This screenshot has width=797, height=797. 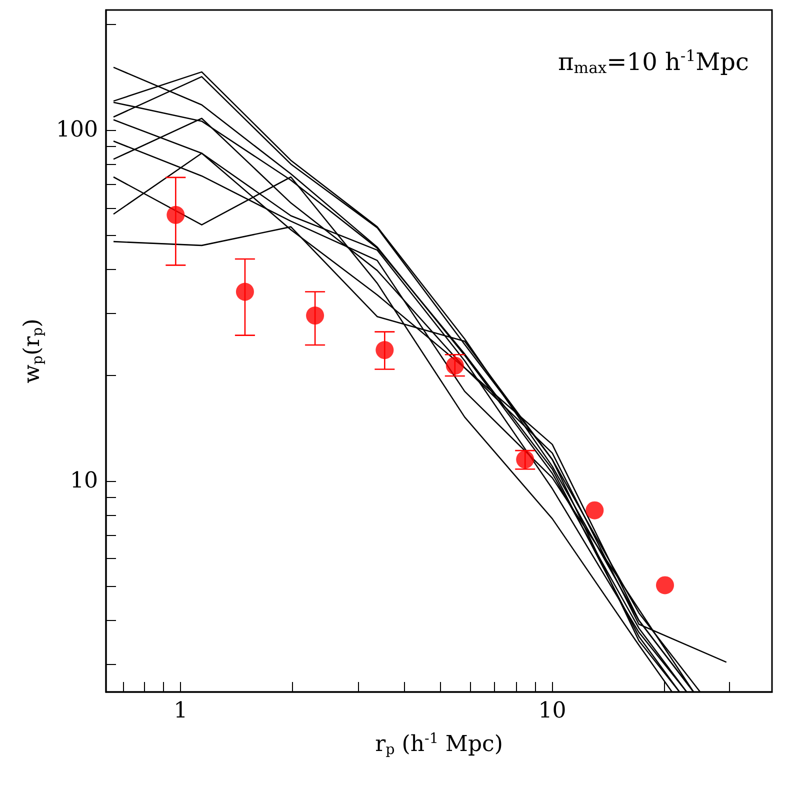 I want to click on y-tick-label: 100, so click(x=77, y=130).